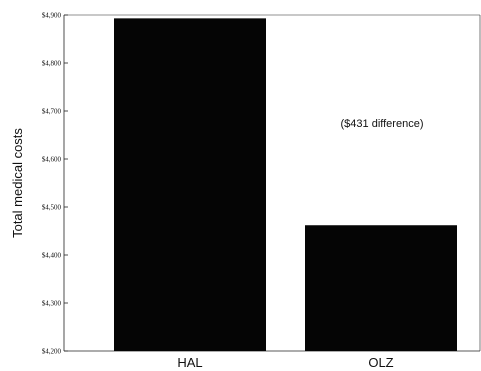 The width and height of the screenshot is (481, 371). Describe the element at coordinates (52, 160) in the screenshot. I see `y-tick-label: $4,600` at that location.